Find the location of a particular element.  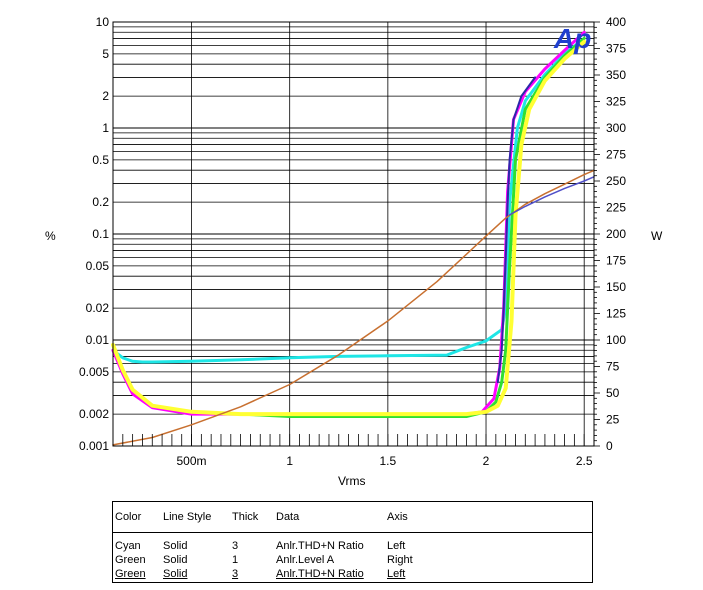

y-right-tick-label: 150 is located at coordinates (616, 287).